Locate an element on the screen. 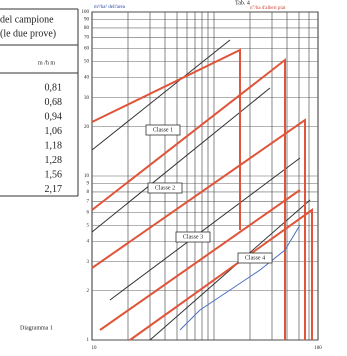  y-tick-label: 50 is located at coordinates (87, 62).